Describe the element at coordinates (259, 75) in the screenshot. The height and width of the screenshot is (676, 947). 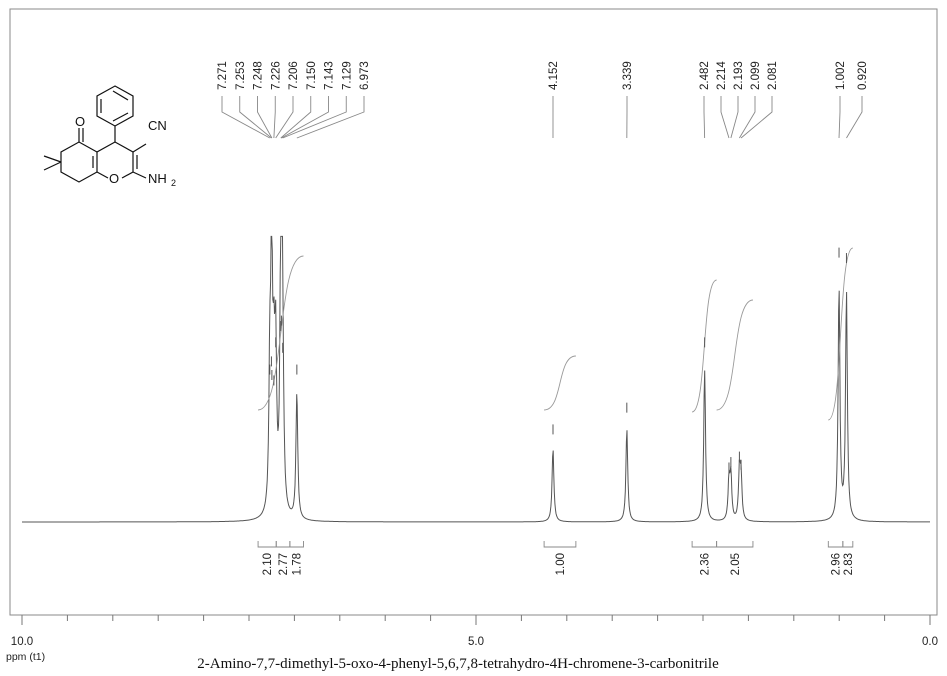
I see `peak-label: 7.248` at that location.